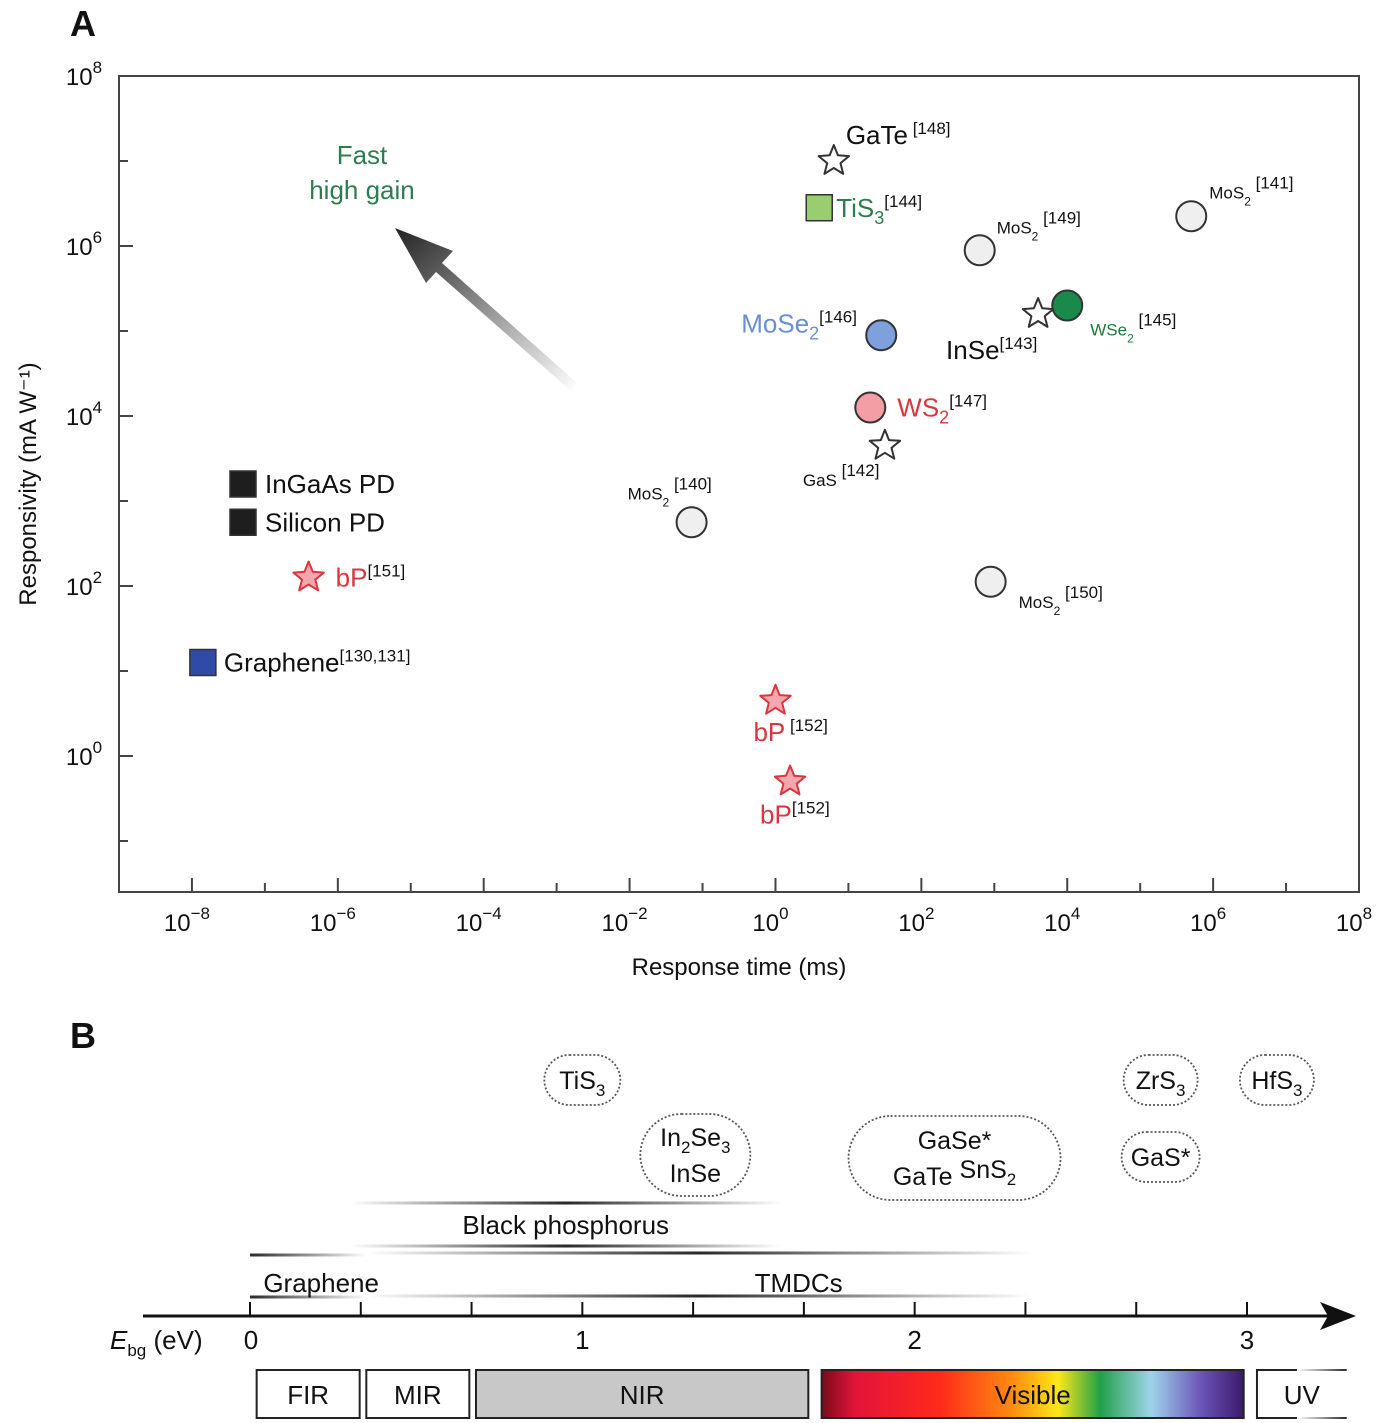 The height and width of the screenshot is (1423, 1385). What do you see at coordinates (582, 1083) in the screenshot?
I see `material-label: TiS3` at bounding box center [582, 1083].